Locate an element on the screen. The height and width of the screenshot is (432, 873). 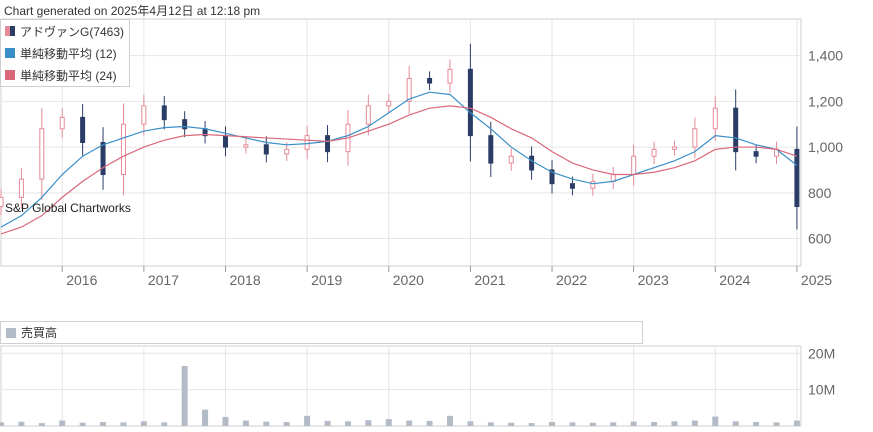
x-tick-label: 2024 is located at coordinates (734, 280).